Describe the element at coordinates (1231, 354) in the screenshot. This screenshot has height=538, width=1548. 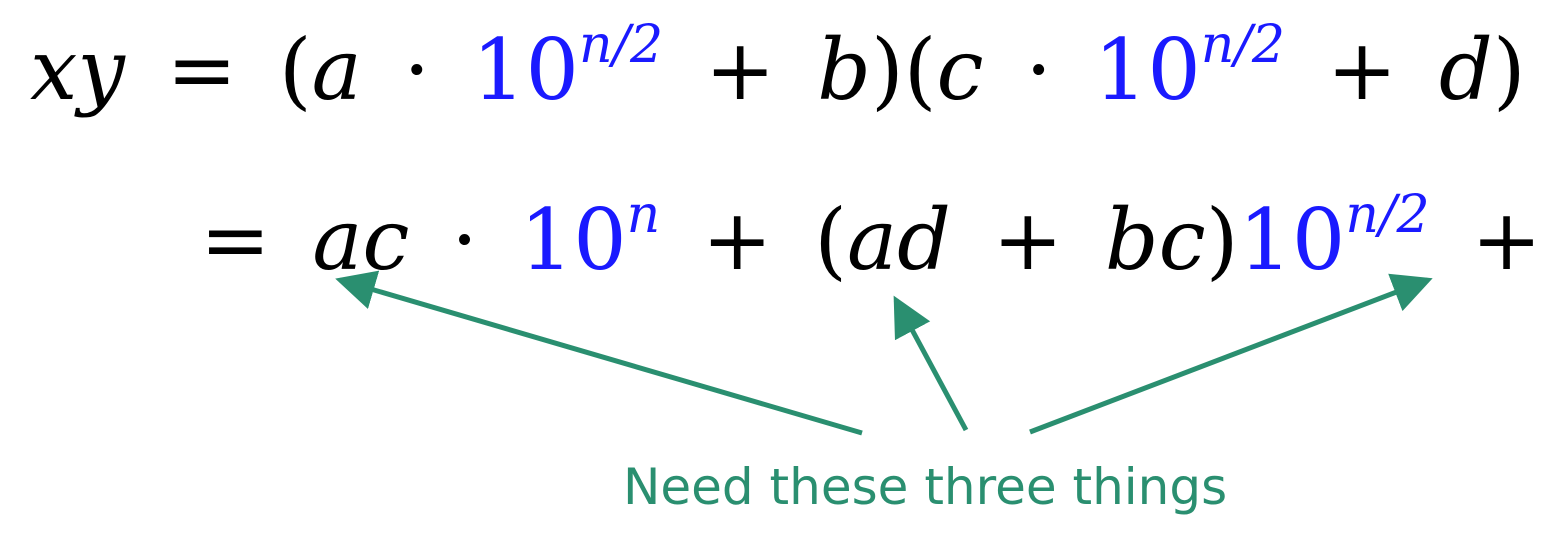
I see `arrow-to-bd` at that location.